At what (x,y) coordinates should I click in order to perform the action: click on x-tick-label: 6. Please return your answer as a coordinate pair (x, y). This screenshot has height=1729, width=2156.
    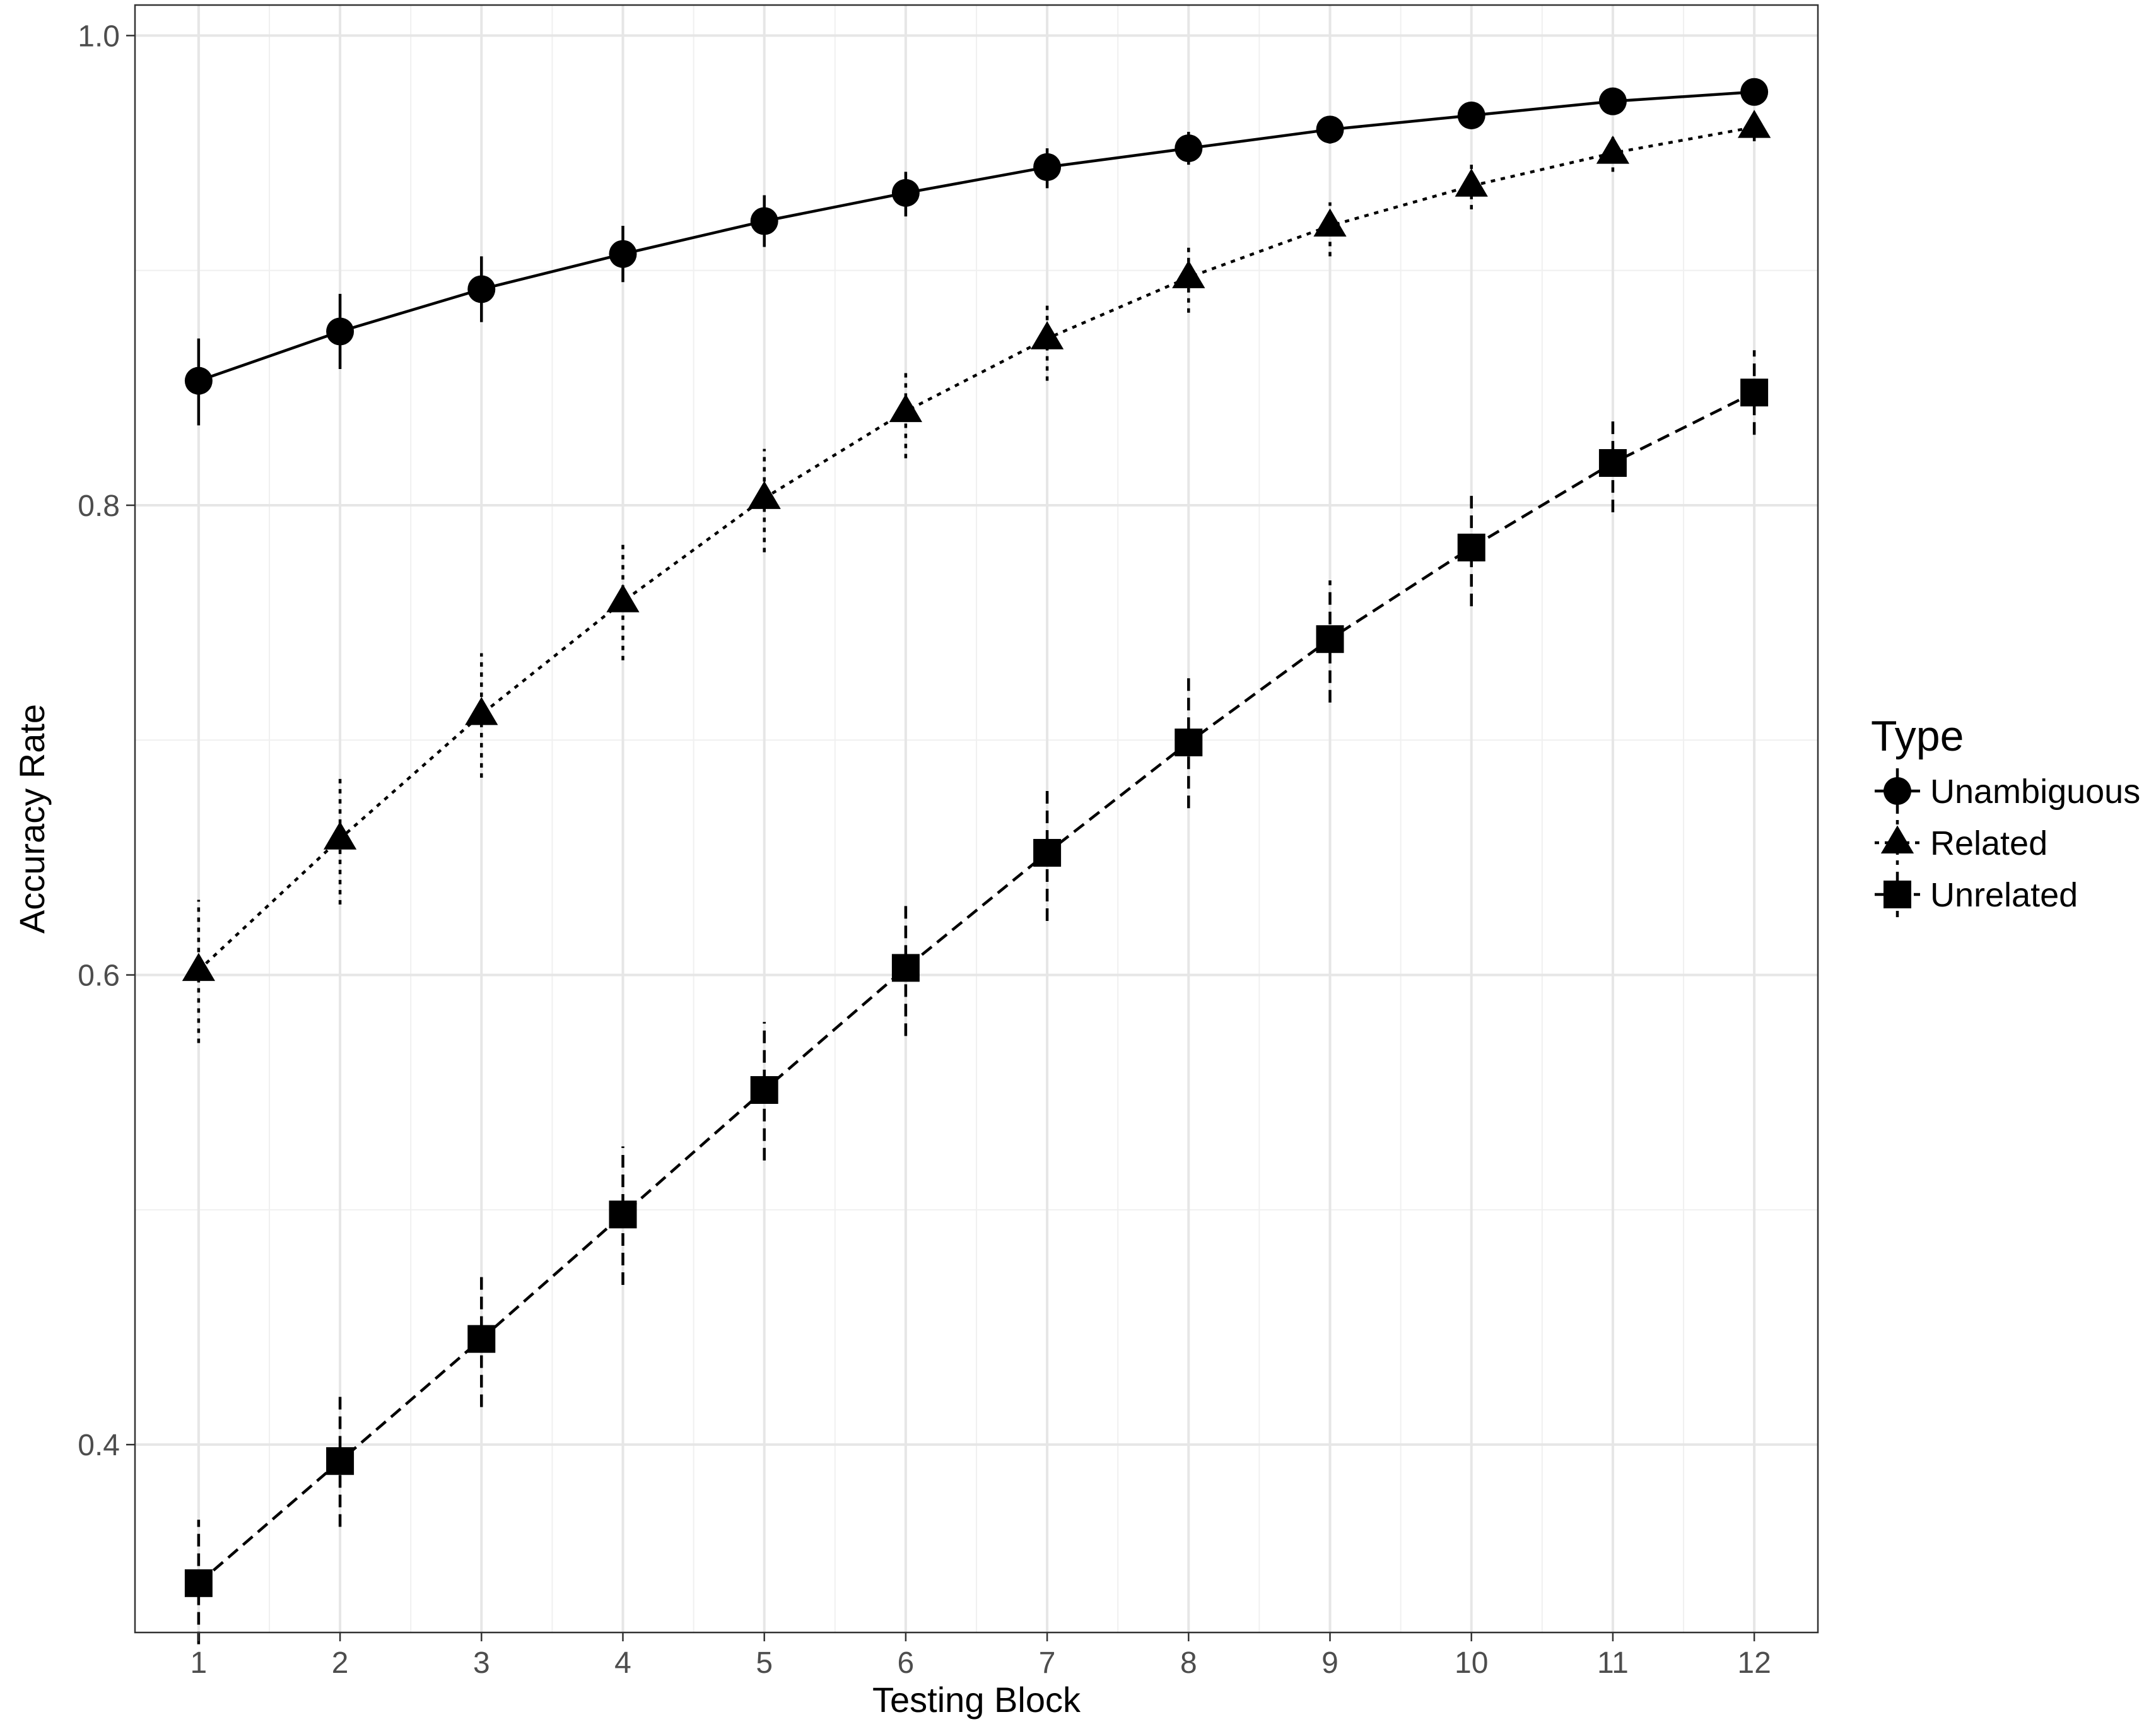
    Looking at the image, I should click on (906, 1663).